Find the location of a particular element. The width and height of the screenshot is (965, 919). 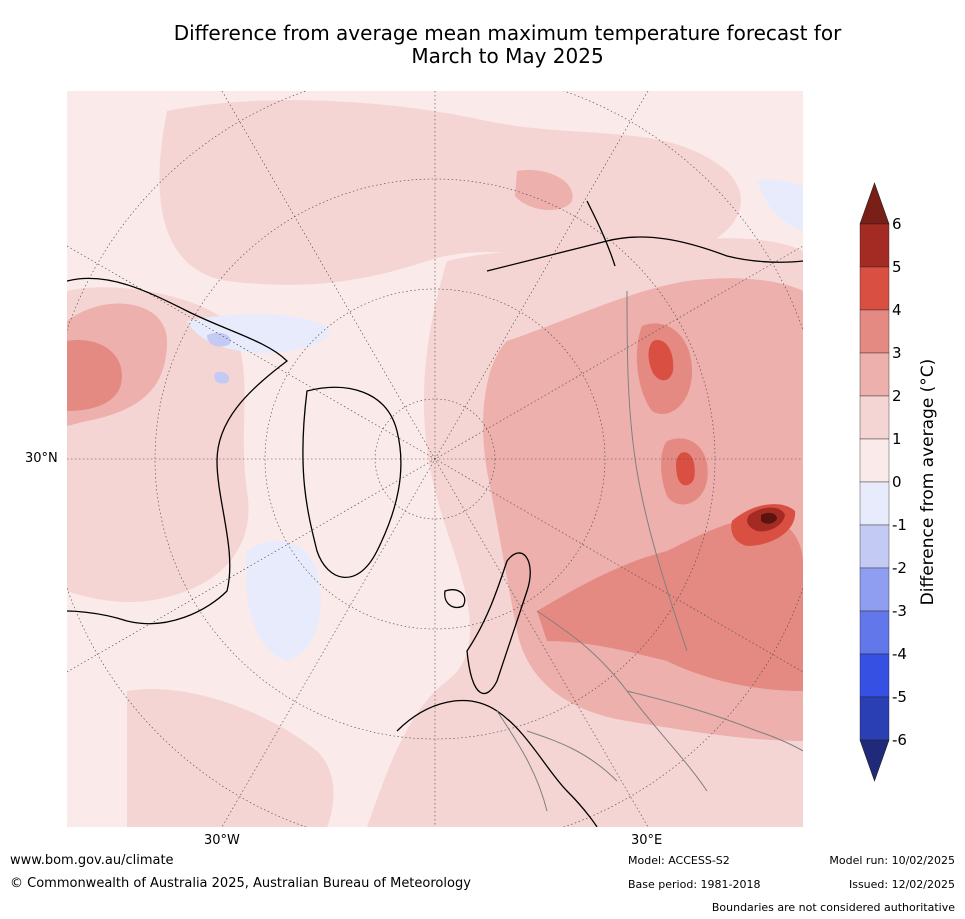

colorbar-bands is located at coordinates (874, 482).